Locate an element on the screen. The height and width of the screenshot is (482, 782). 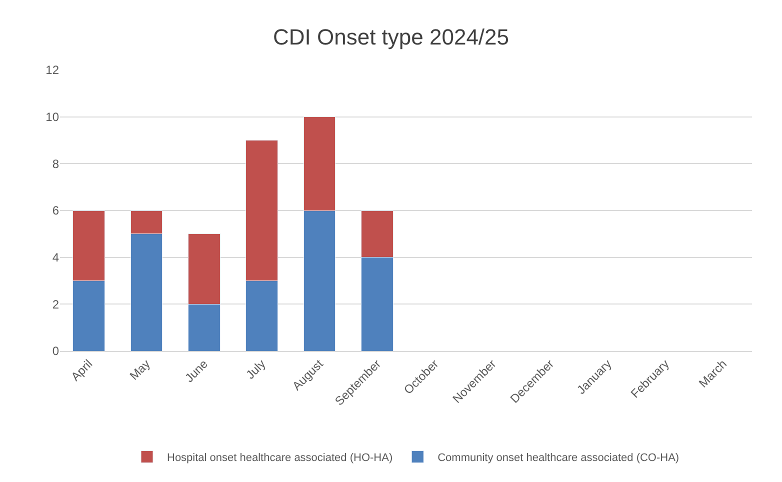
legend-label: Hospital onset healthcare associated (HO-HA) is located at coordinates (280, 458).